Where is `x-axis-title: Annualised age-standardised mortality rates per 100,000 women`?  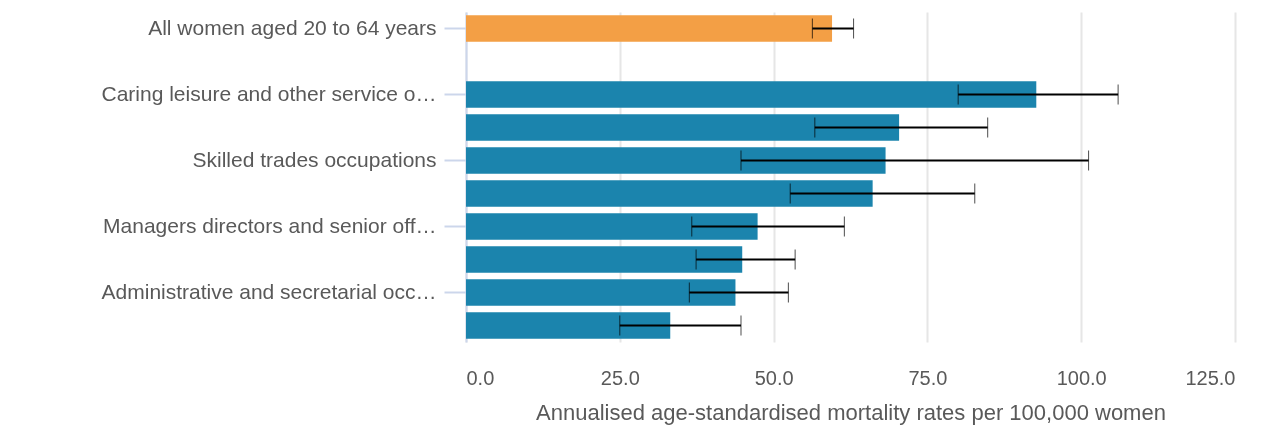 x-axis-title: Annualised age-standardised mortality rates per 100,000 women is located at coordinates (851, 412).